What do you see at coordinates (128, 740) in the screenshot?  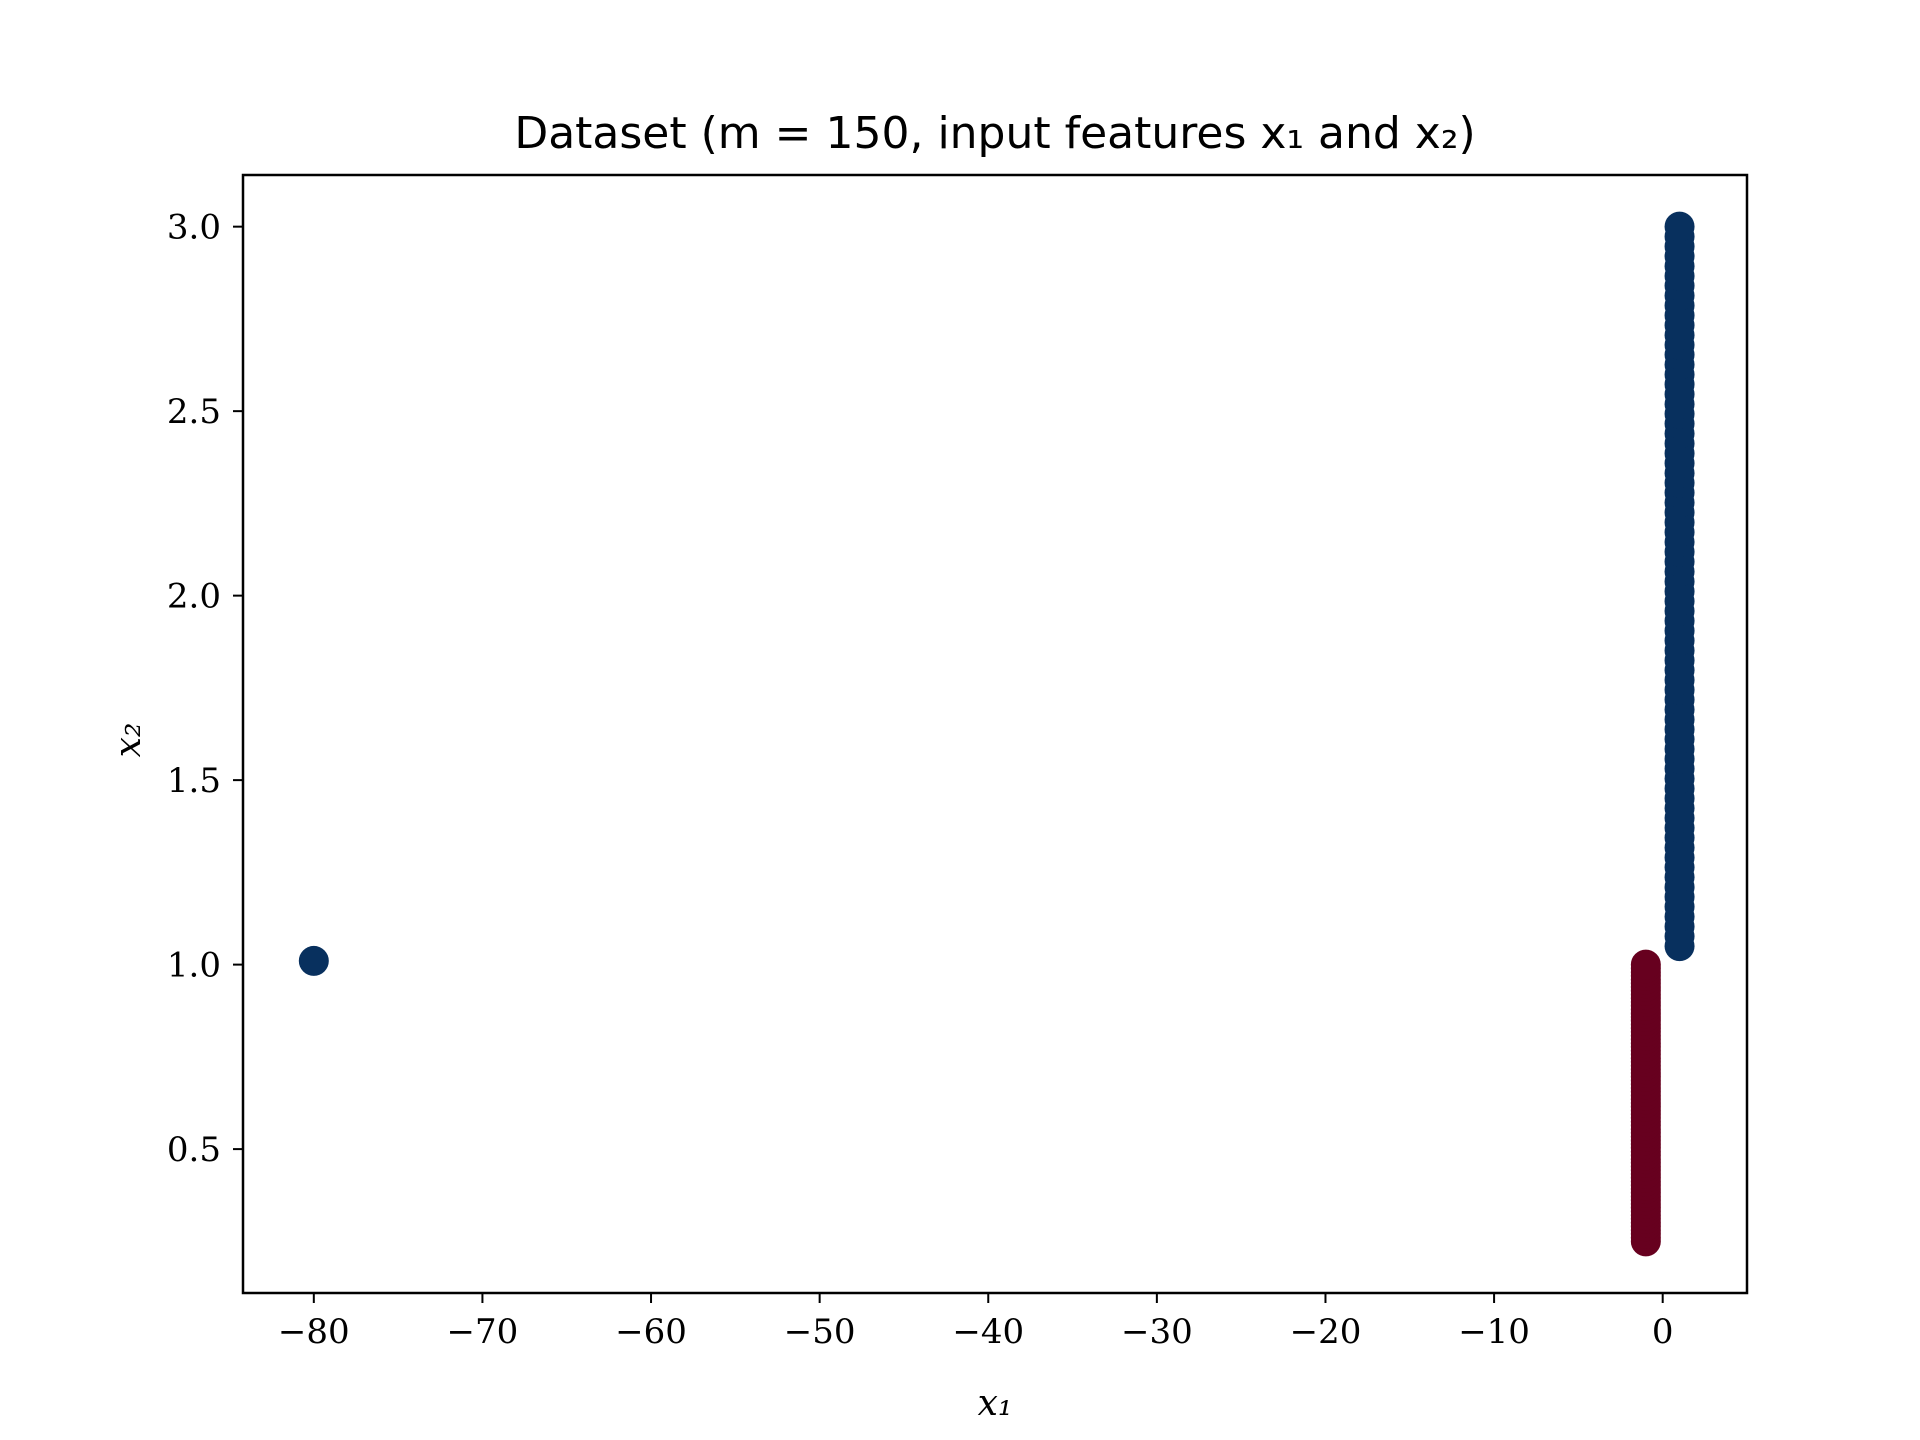 I see `y-axis-label: x₂` at bounding box center [128, 740].